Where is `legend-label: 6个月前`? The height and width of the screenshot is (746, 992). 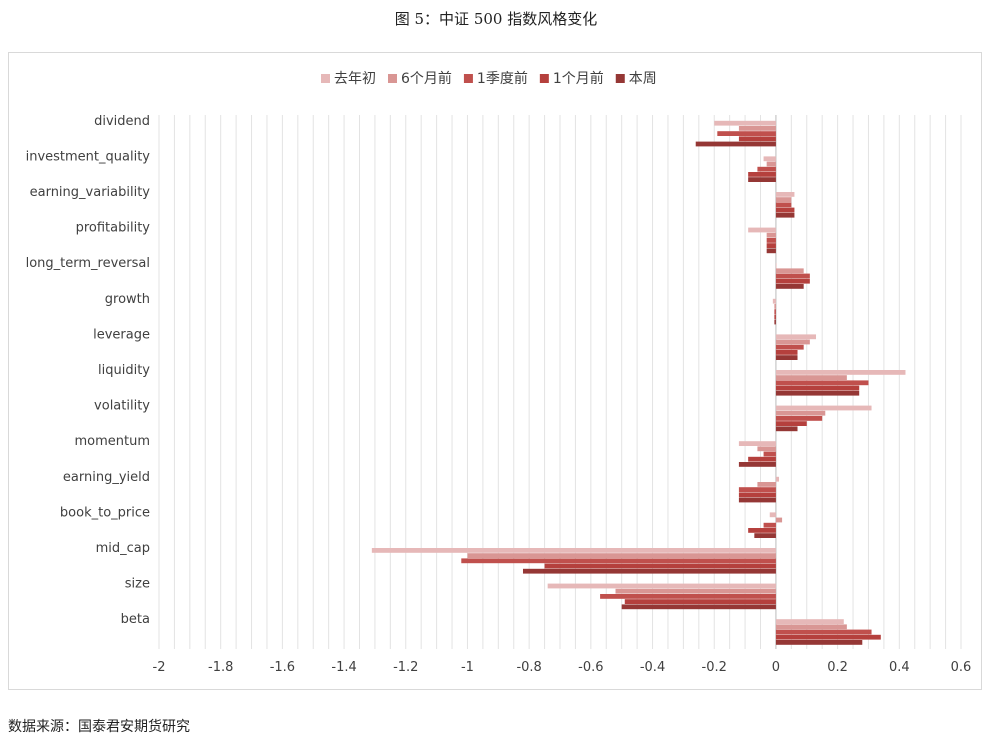
legend-label: 6个月前 is located at coordinates (426, 78).